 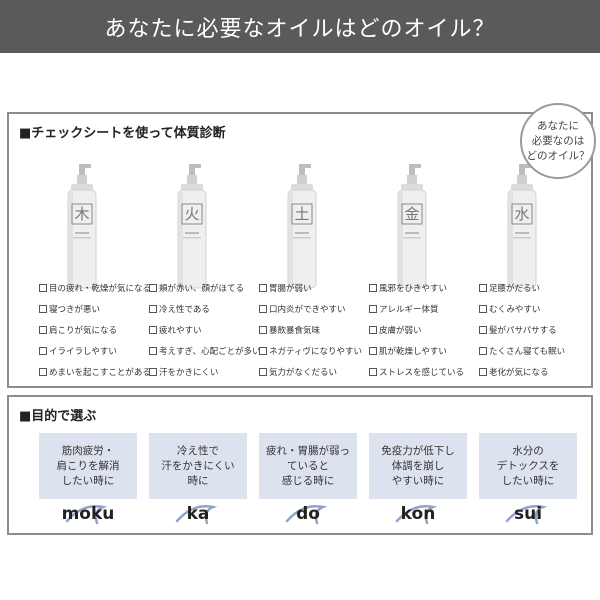 What do you see at coordinates (300, 29) in the screenshot?
I see `page-title: あなたに必要なオイルはどのオイル？` at bounding box center [300, 29].